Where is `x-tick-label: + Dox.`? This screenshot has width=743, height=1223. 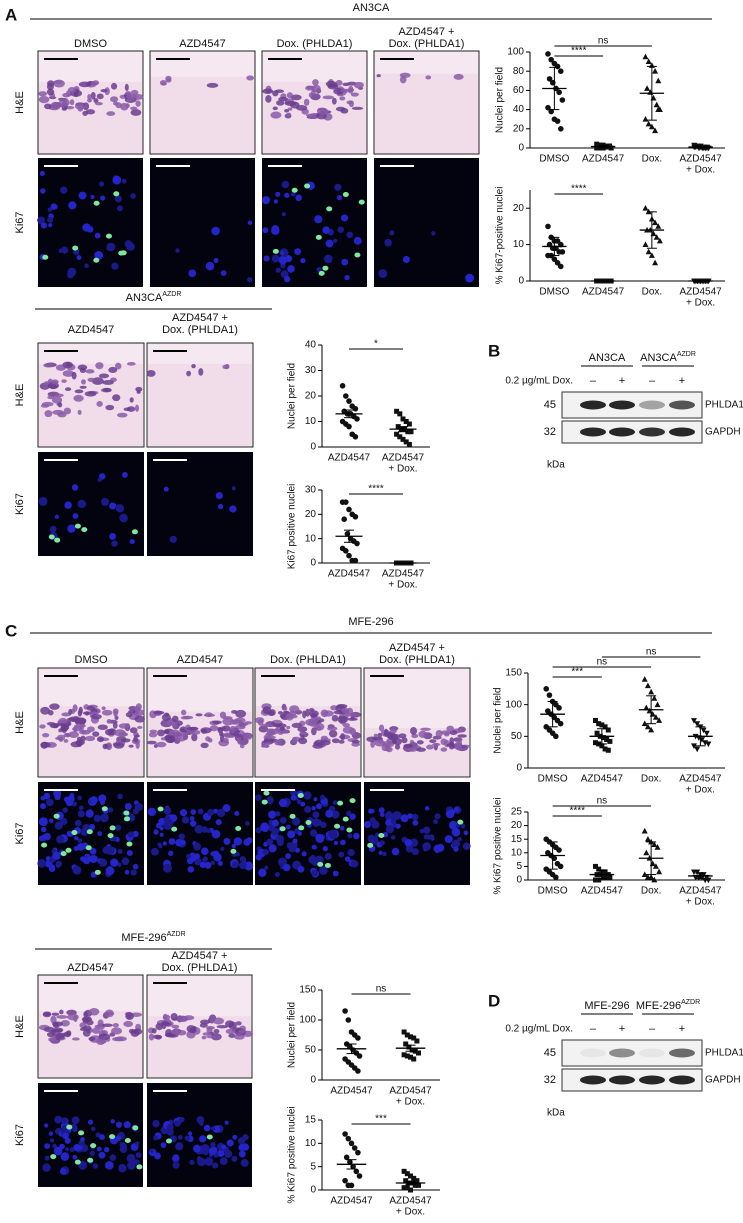
x-tick-label: + Dox. is located at coordinates (410, 1212).